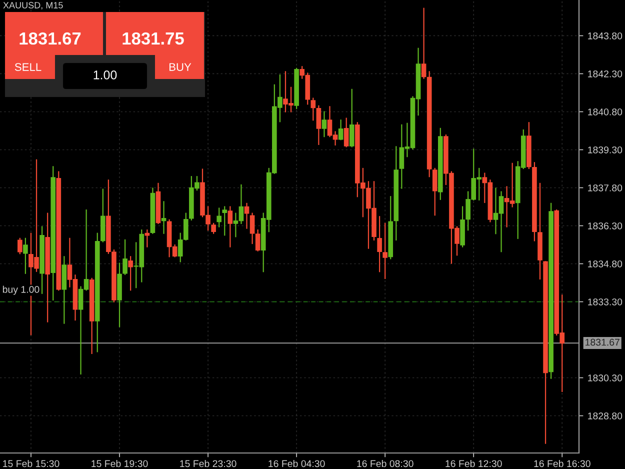  What do you see at coordinates (605, 112) in the screenshot?
I see `y-tick-label: 1840.80` at bounding box center [605, 112].